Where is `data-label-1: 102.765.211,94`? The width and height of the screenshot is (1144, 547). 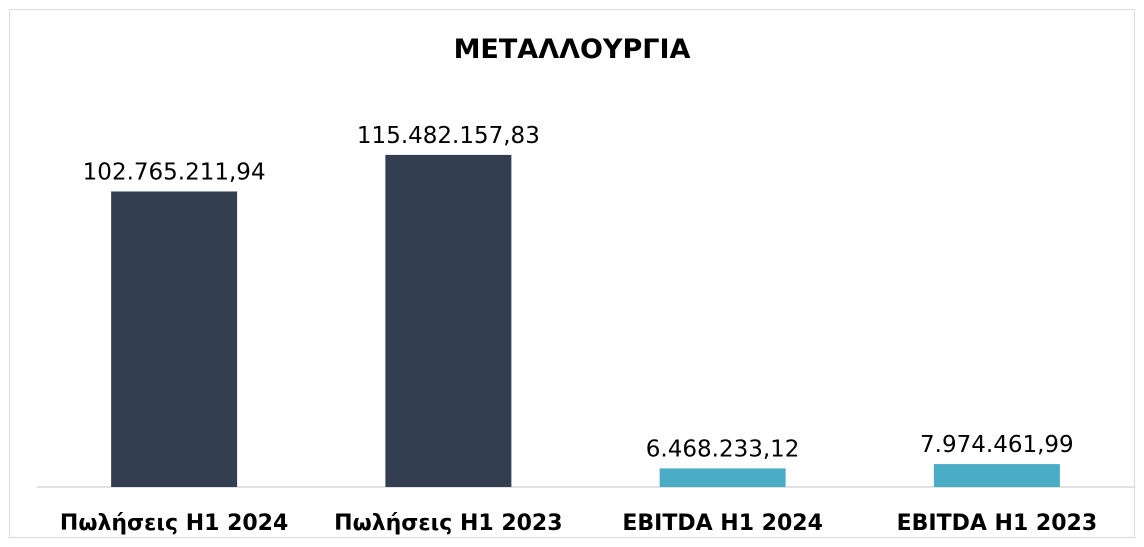 data-label-1: 102.765.211,94 is located at coordinates (174, 172).